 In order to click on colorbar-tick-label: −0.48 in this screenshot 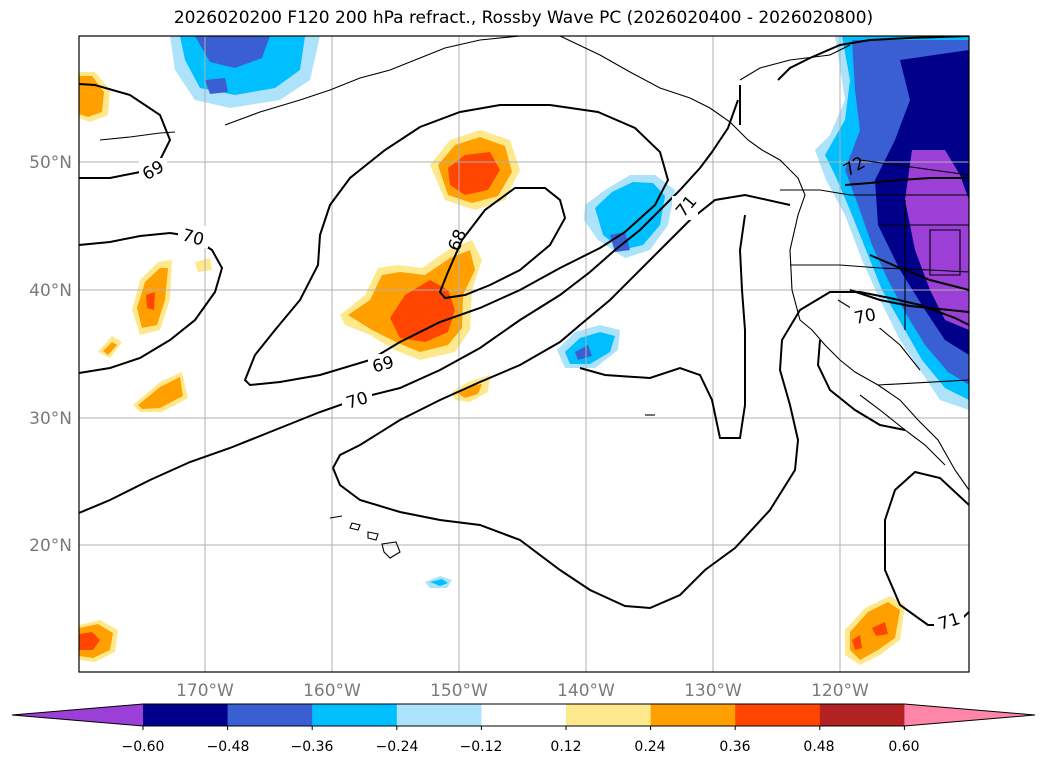, I will do `click(228, 747)`.